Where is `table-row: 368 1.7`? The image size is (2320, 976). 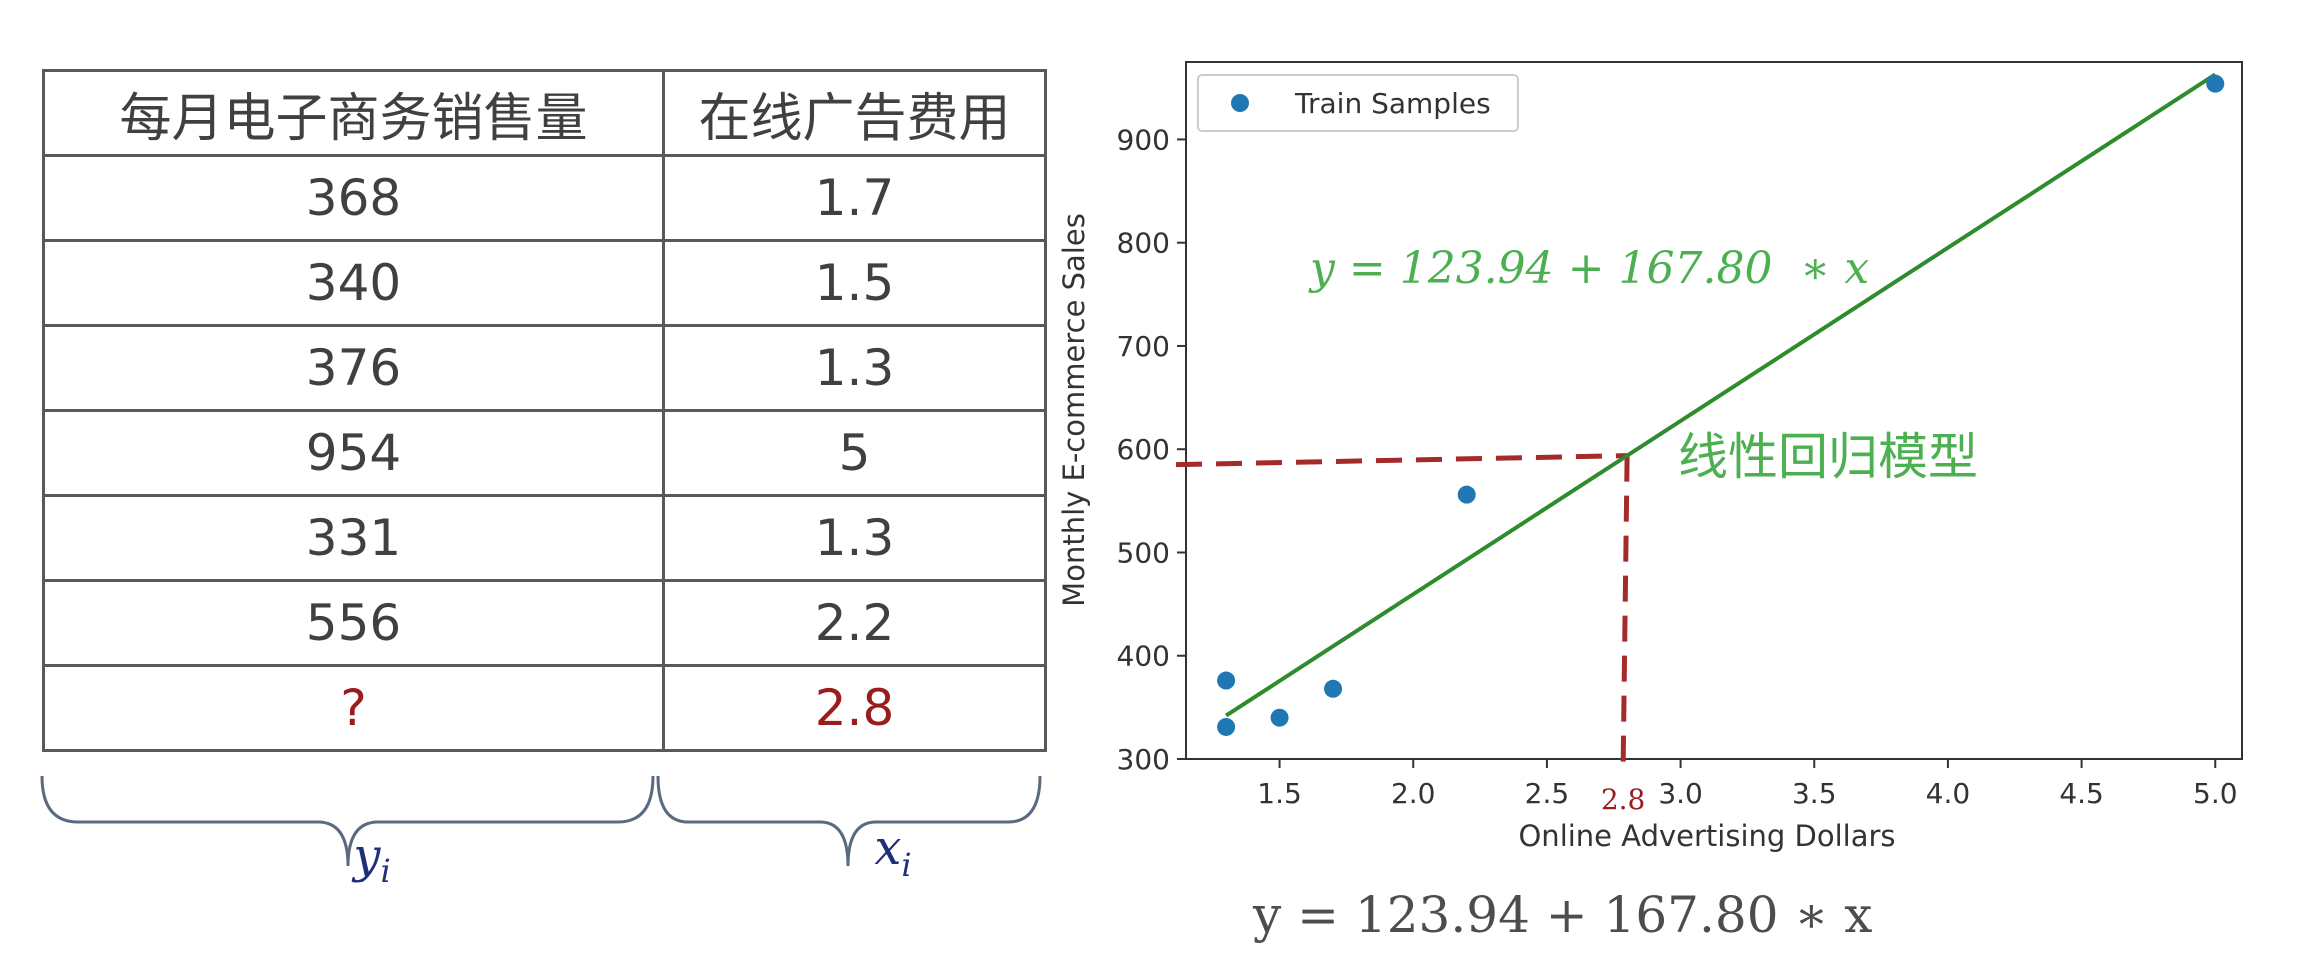 table-row: 368 1.7 is located at coordinates (544, 198).